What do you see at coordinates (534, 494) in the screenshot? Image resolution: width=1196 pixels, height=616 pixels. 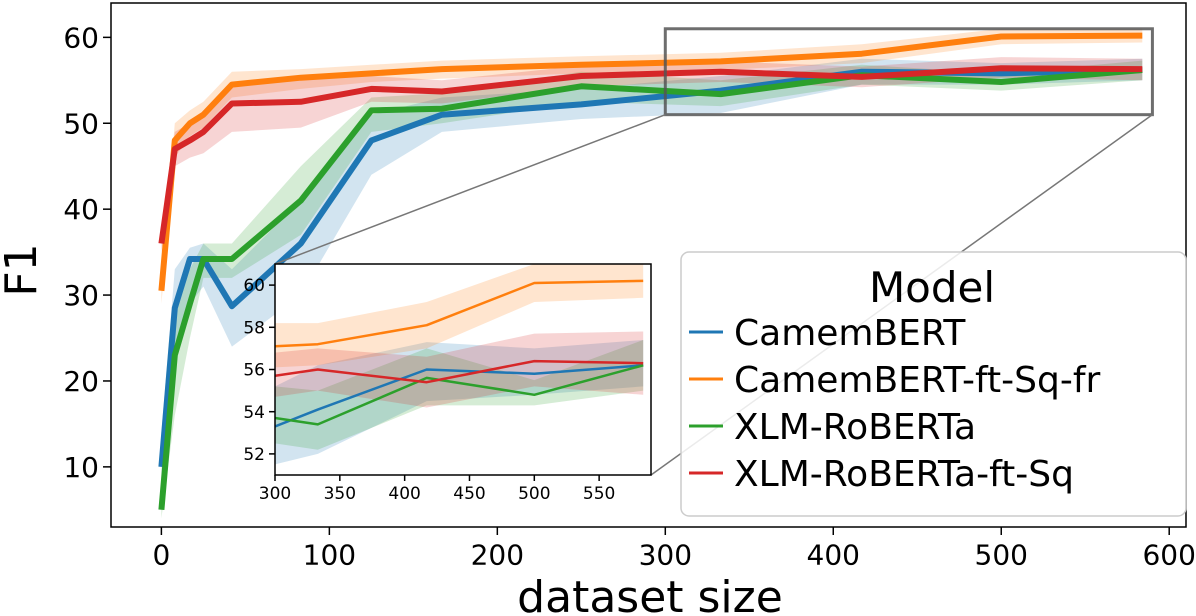 I see `inset-x-tick-label: 500` at bounding box center [534, 494].